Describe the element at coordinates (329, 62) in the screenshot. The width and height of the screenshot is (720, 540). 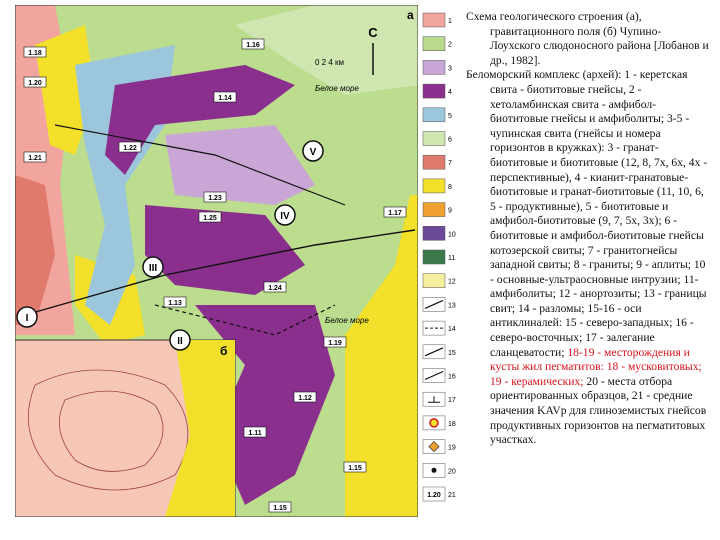
I see `scale-bar: 0 2 4 км` at that location.